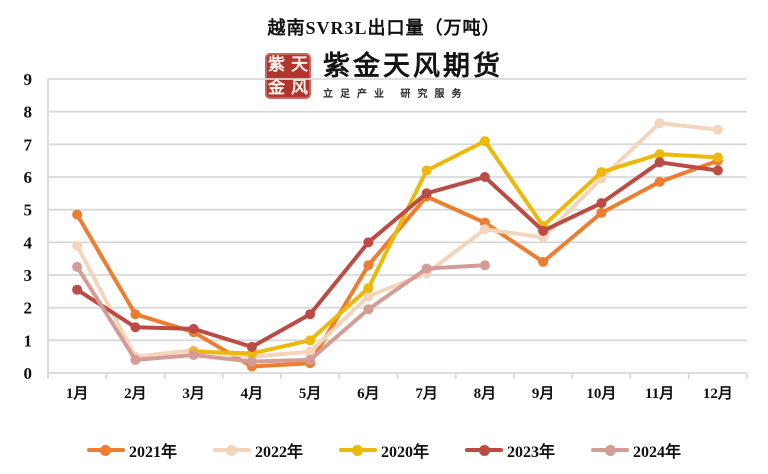 The width and height of the screenshot is (768, 474). Describe the element at coordinates (657, 452) in the screenshot. I see `legend-label: 2024年` at that location.